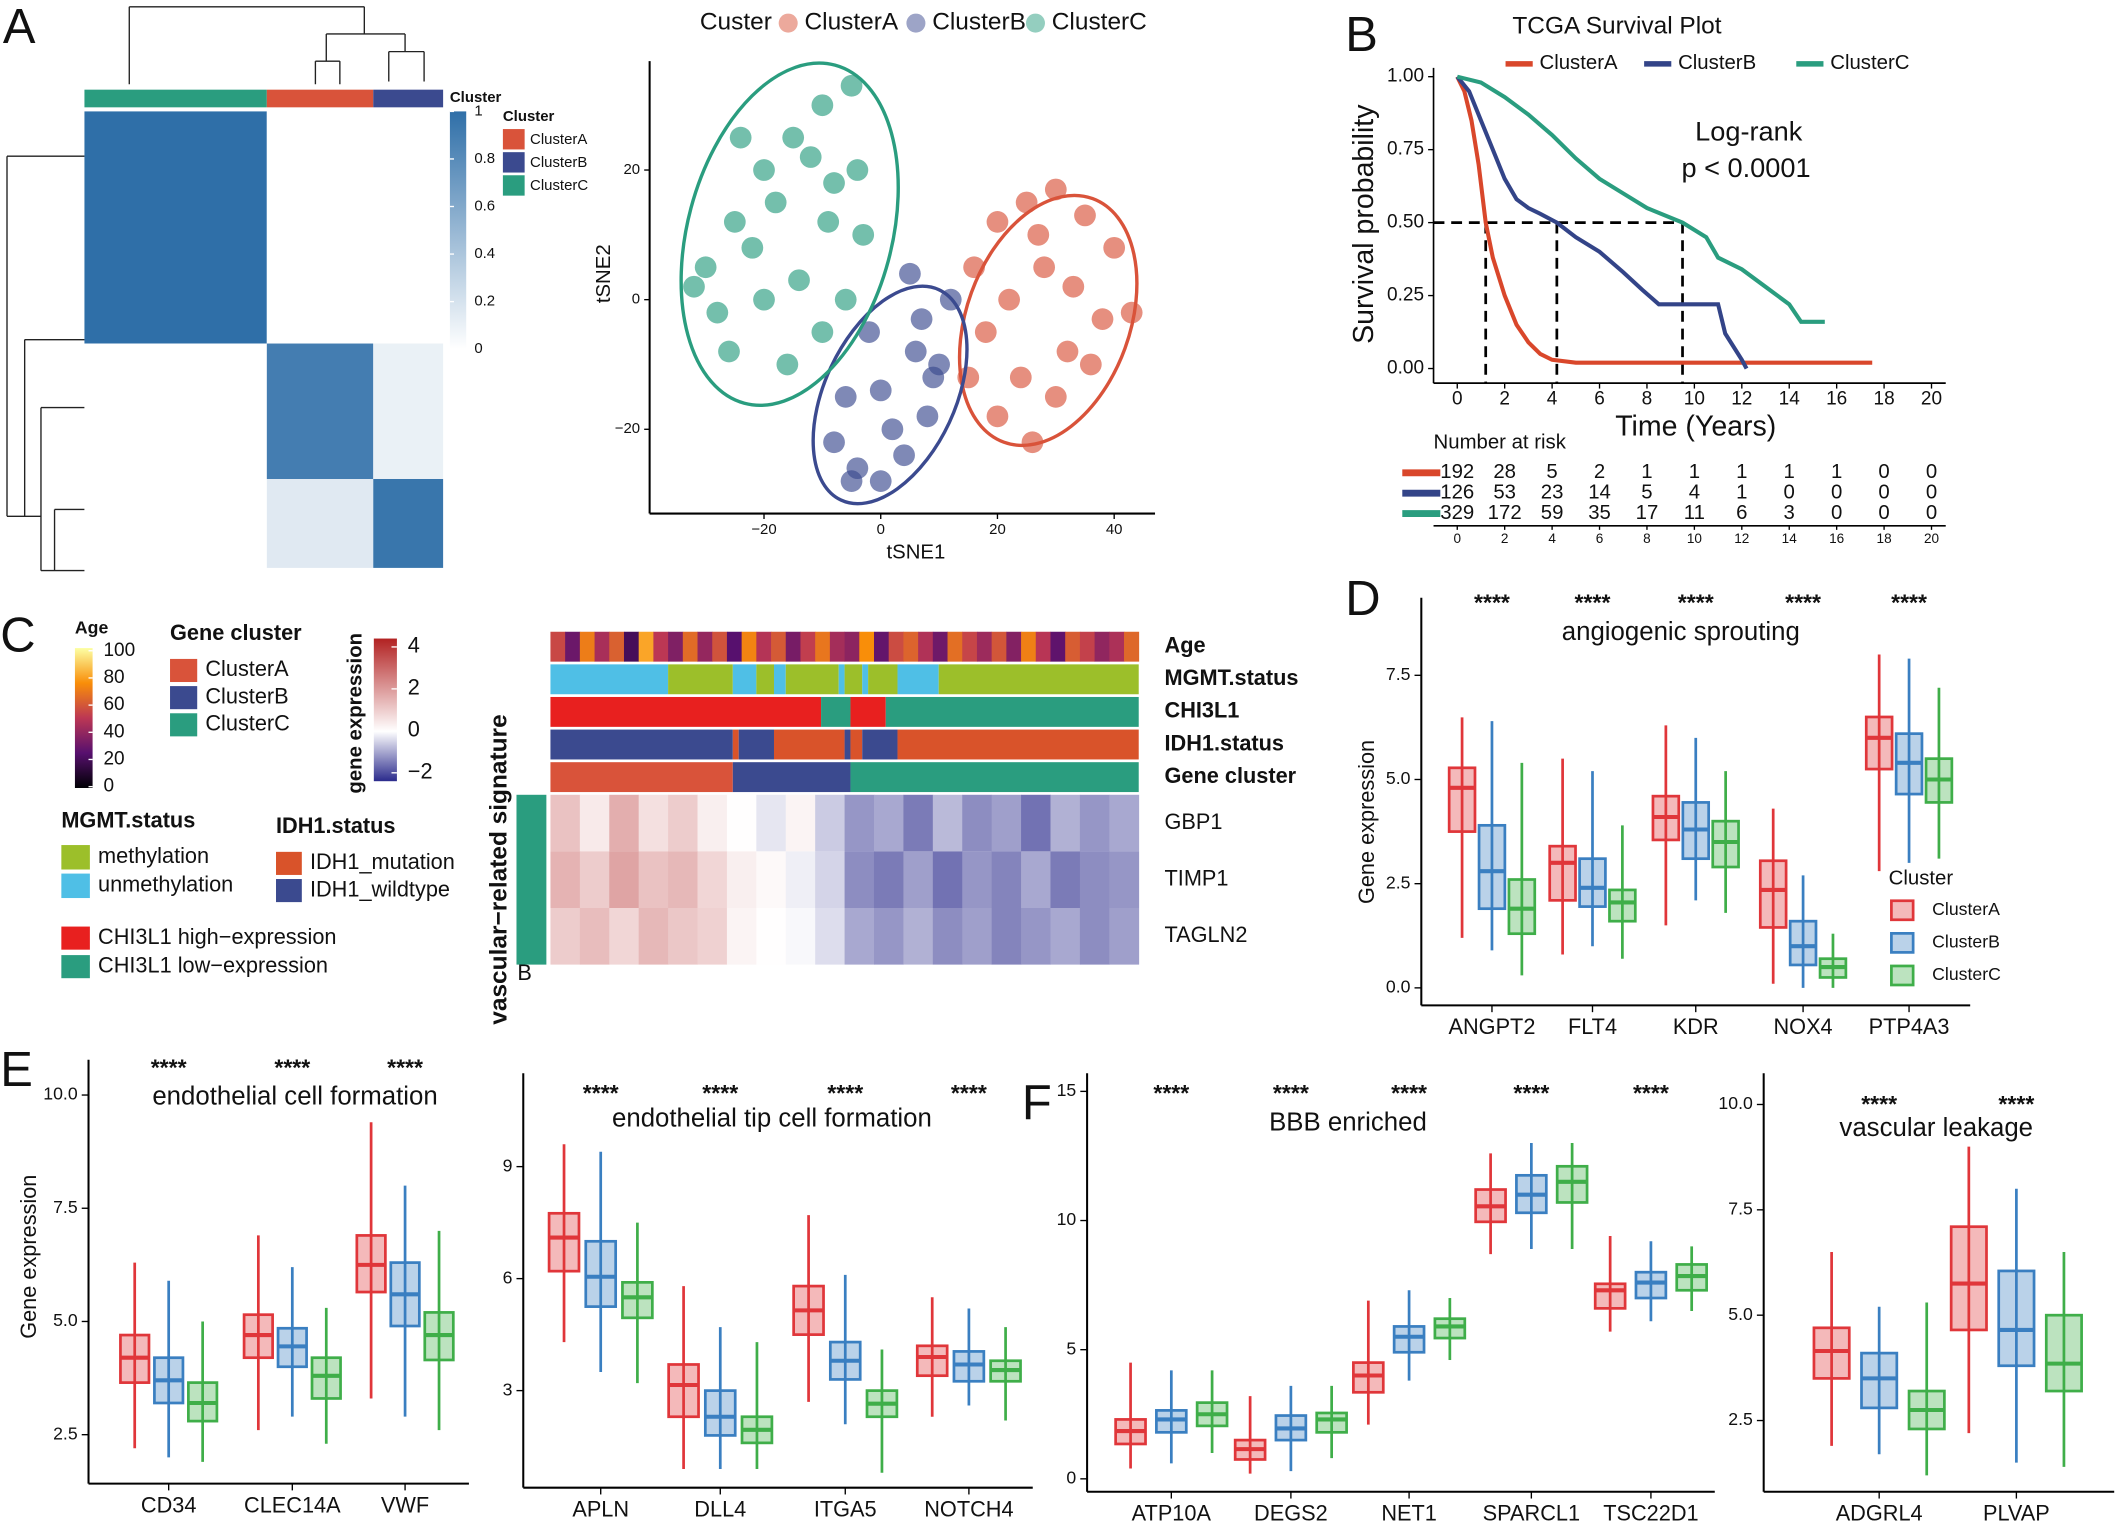  Describe the element at coordinates (1616, 26) in the screenshot. I see `chart-title: TCGA Survival Plot` at that location.